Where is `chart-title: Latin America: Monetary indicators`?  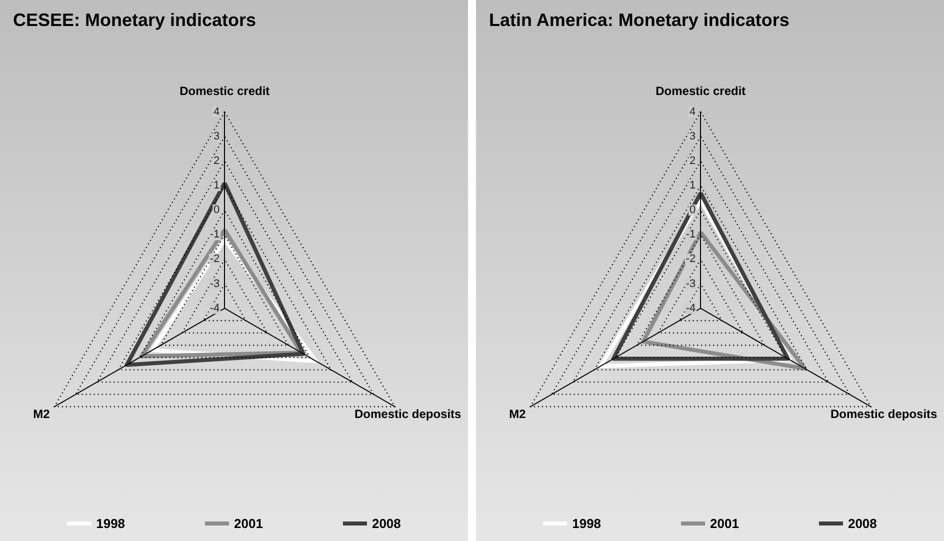
chart-title: Latin America: Monetary indicators is located at coordinates (639, 20).